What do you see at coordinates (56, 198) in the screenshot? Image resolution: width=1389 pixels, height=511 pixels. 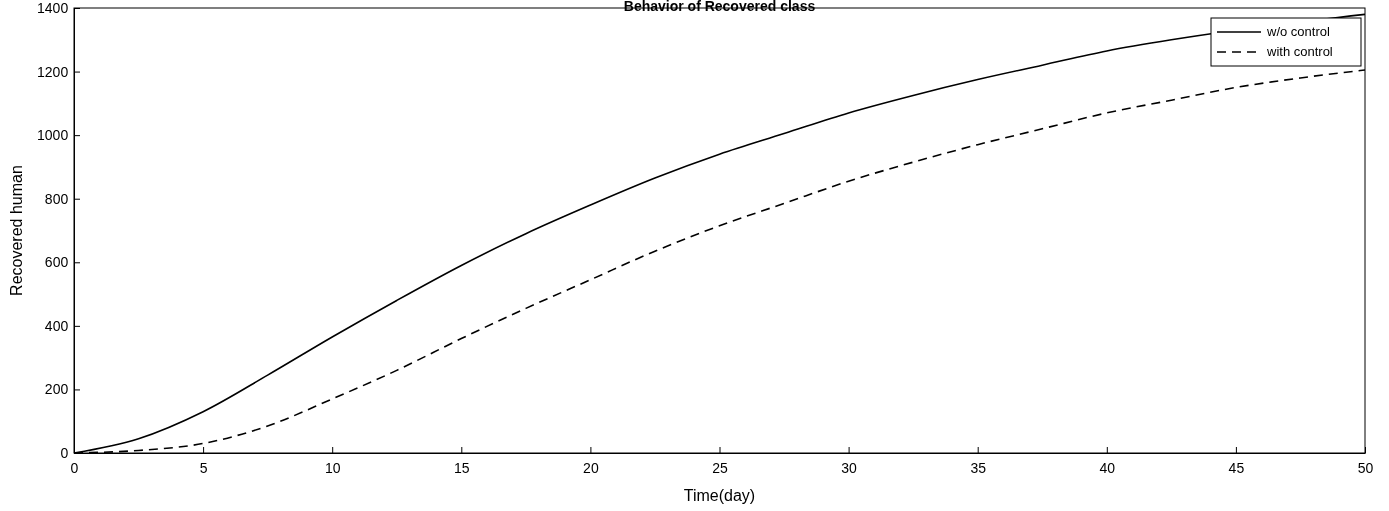 I see `y-tick-label: 800` at bounding box center [56, 198].